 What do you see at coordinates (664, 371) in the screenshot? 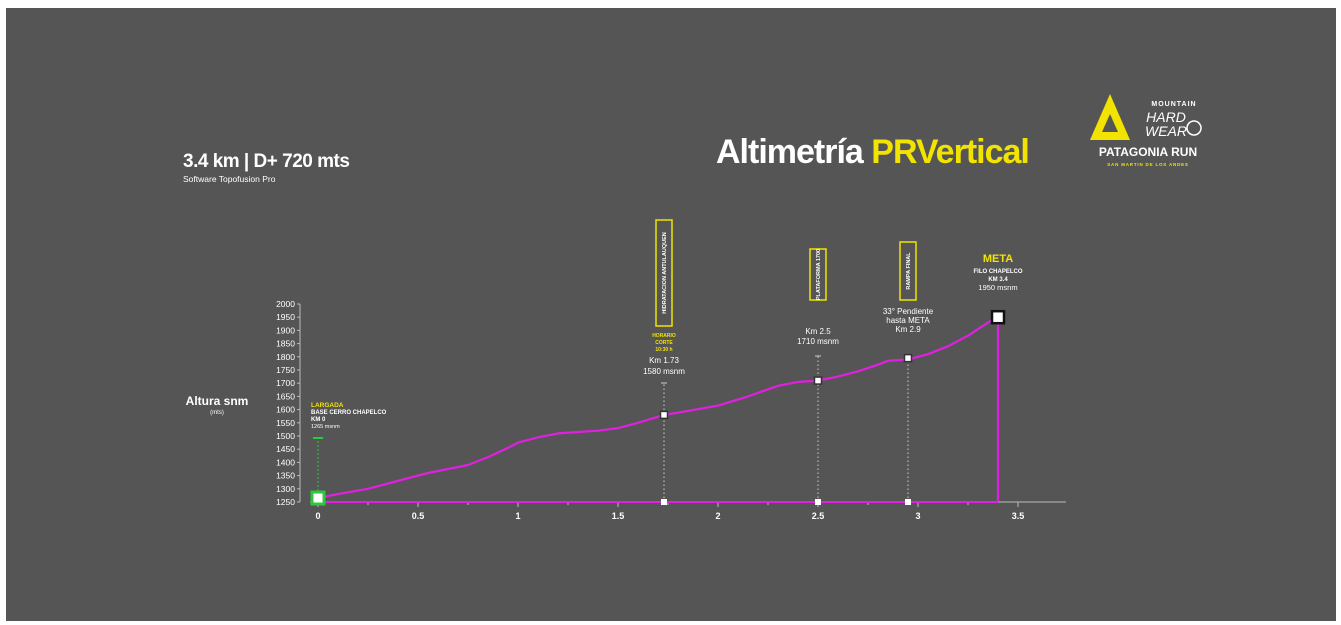
I see `point-info-label: 1580 msnm` at bounding box center [664, 371].